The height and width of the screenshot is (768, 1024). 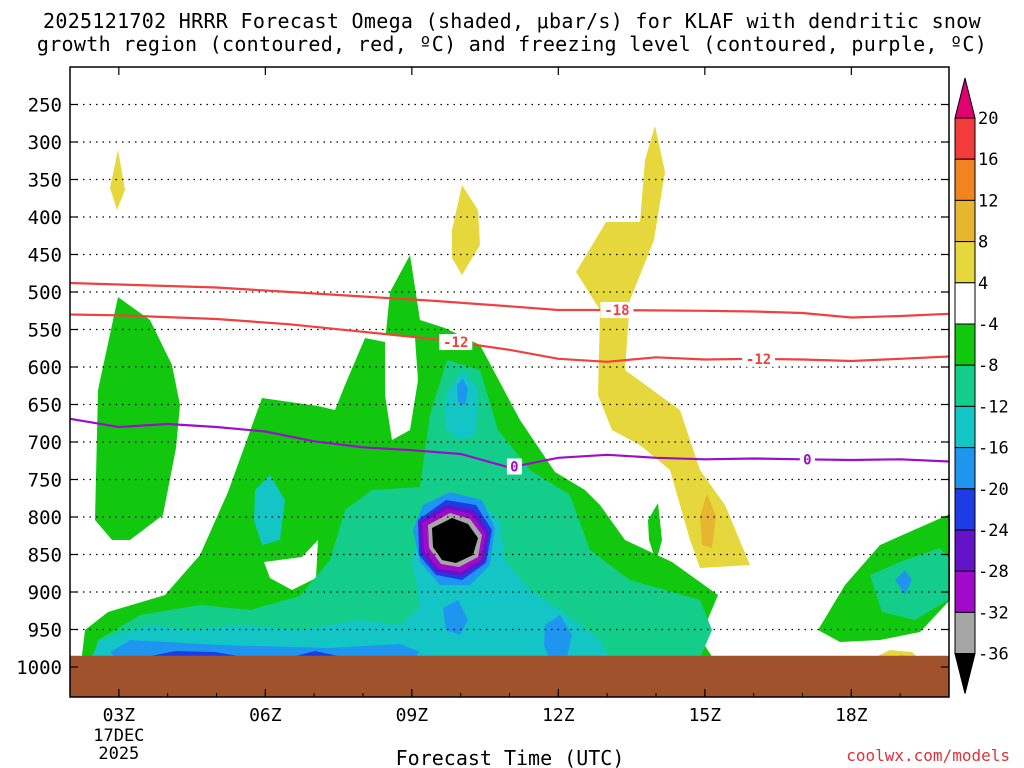 I want to click on y-tick-label-1000: 1000, so click(x=39, y=668).